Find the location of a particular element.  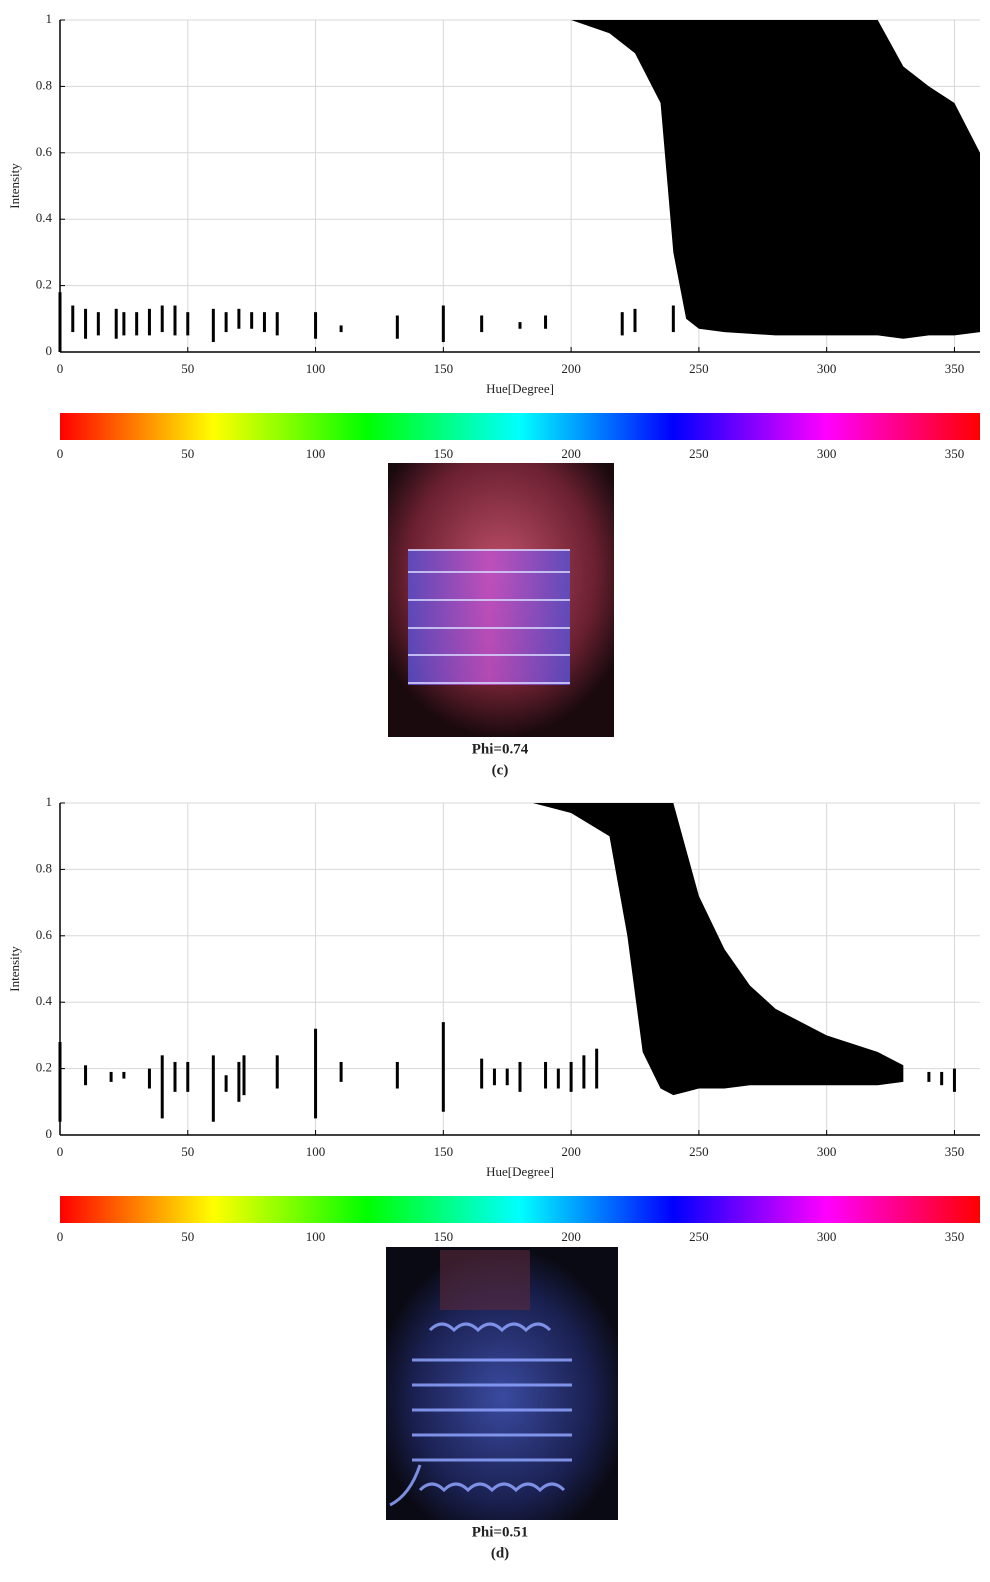

panel-label: (d) is located at coordinates (500, 1553).